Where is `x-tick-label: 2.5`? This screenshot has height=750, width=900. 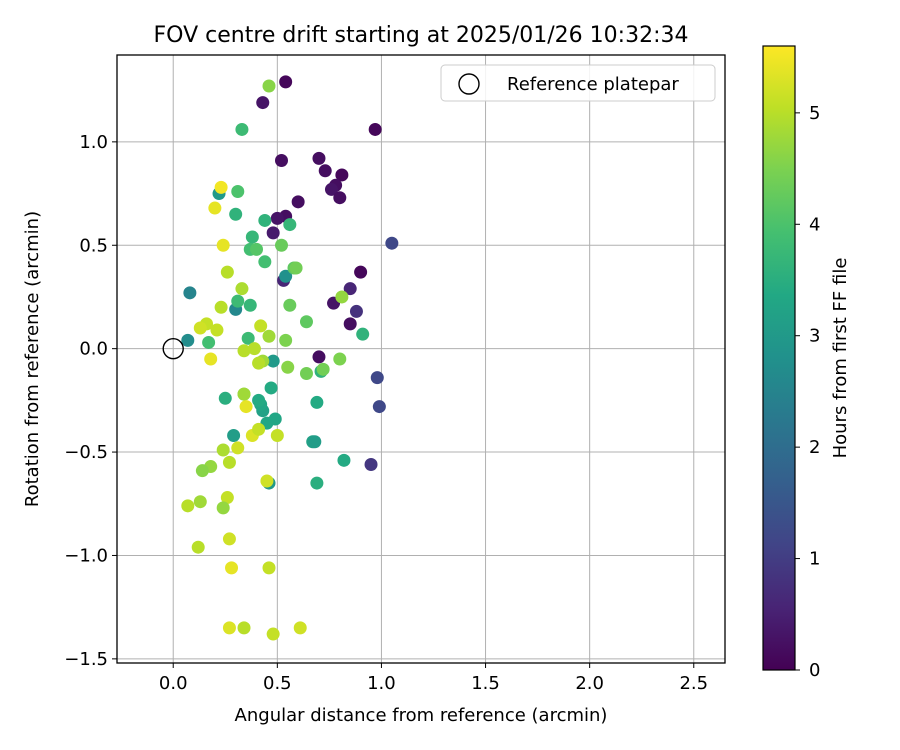 x-tick-label: 2.5 is located at coordinates (693, 683).